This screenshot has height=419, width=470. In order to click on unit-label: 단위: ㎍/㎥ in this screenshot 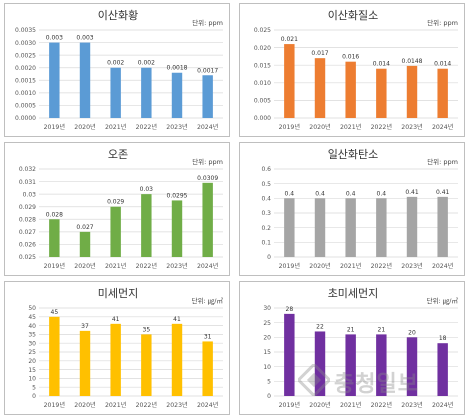, I will do `click(443, 301)`.